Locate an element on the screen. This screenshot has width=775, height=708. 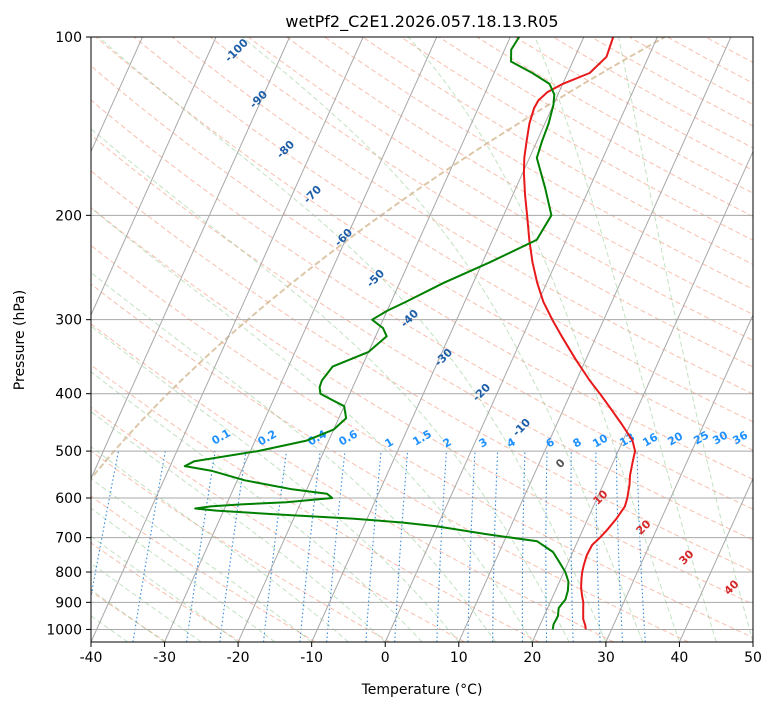
moist-adiabat-label: 40 is located at coordinates (732, 587).